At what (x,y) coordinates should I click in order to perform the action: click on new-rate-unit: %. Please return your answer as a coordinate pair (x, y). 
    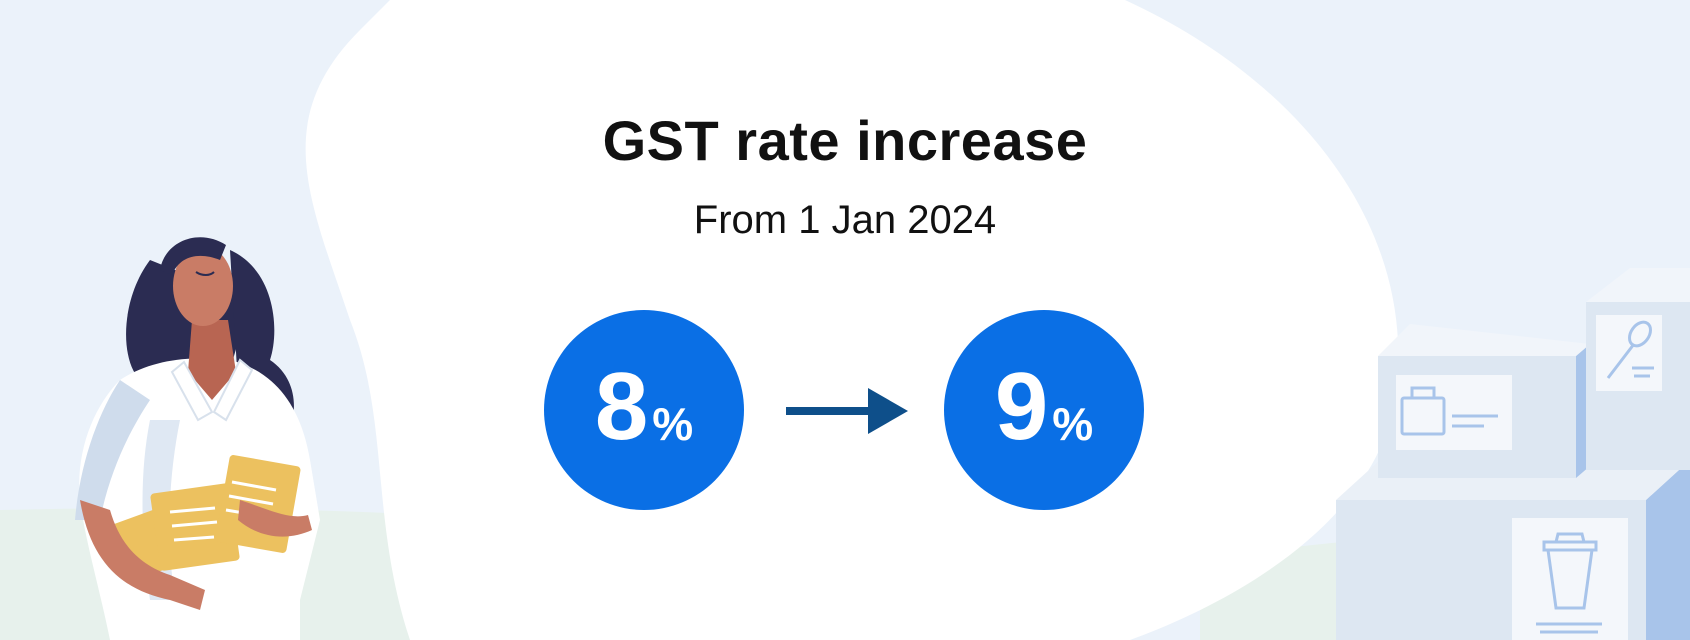
    Looking at the image, I should click on (1073, 424).